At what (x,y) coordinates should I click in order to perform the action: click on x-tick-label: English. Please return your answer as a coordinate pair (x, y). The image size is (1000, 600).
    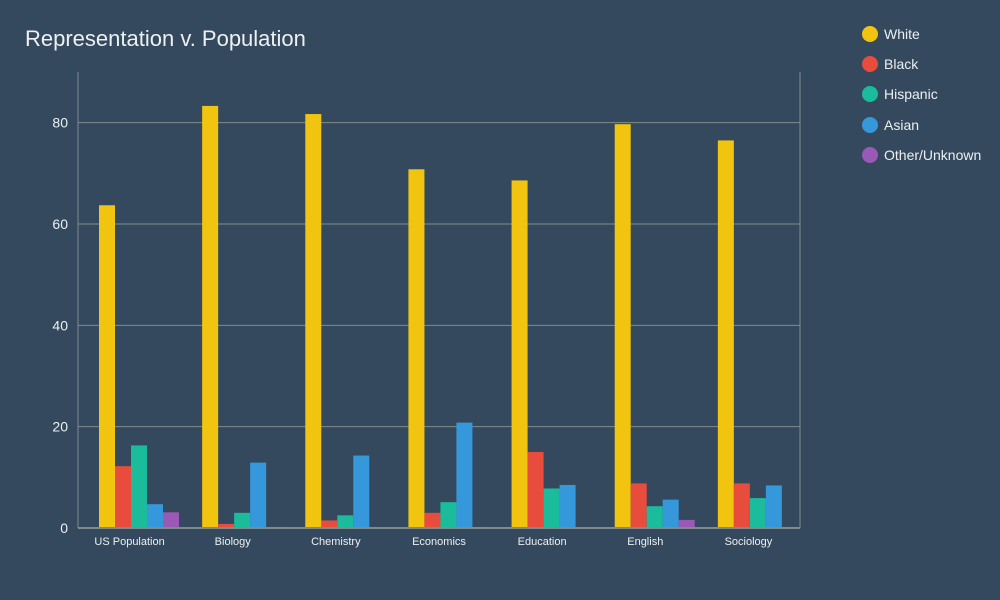
    Looking at the image, I should click on (645, 542).